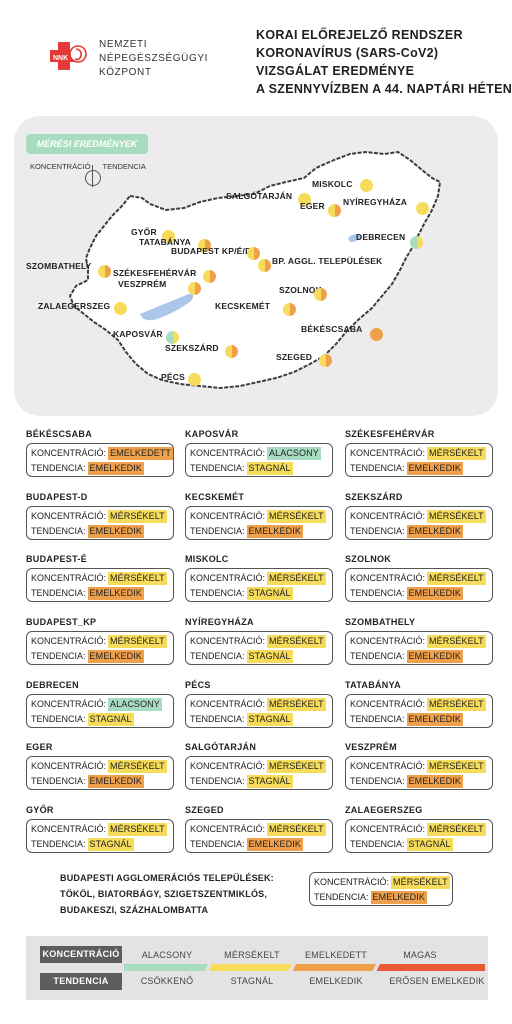  Describe the element at coordinates (198, 685) in the screenshot. I see `card-title: PÉCS` at that location.